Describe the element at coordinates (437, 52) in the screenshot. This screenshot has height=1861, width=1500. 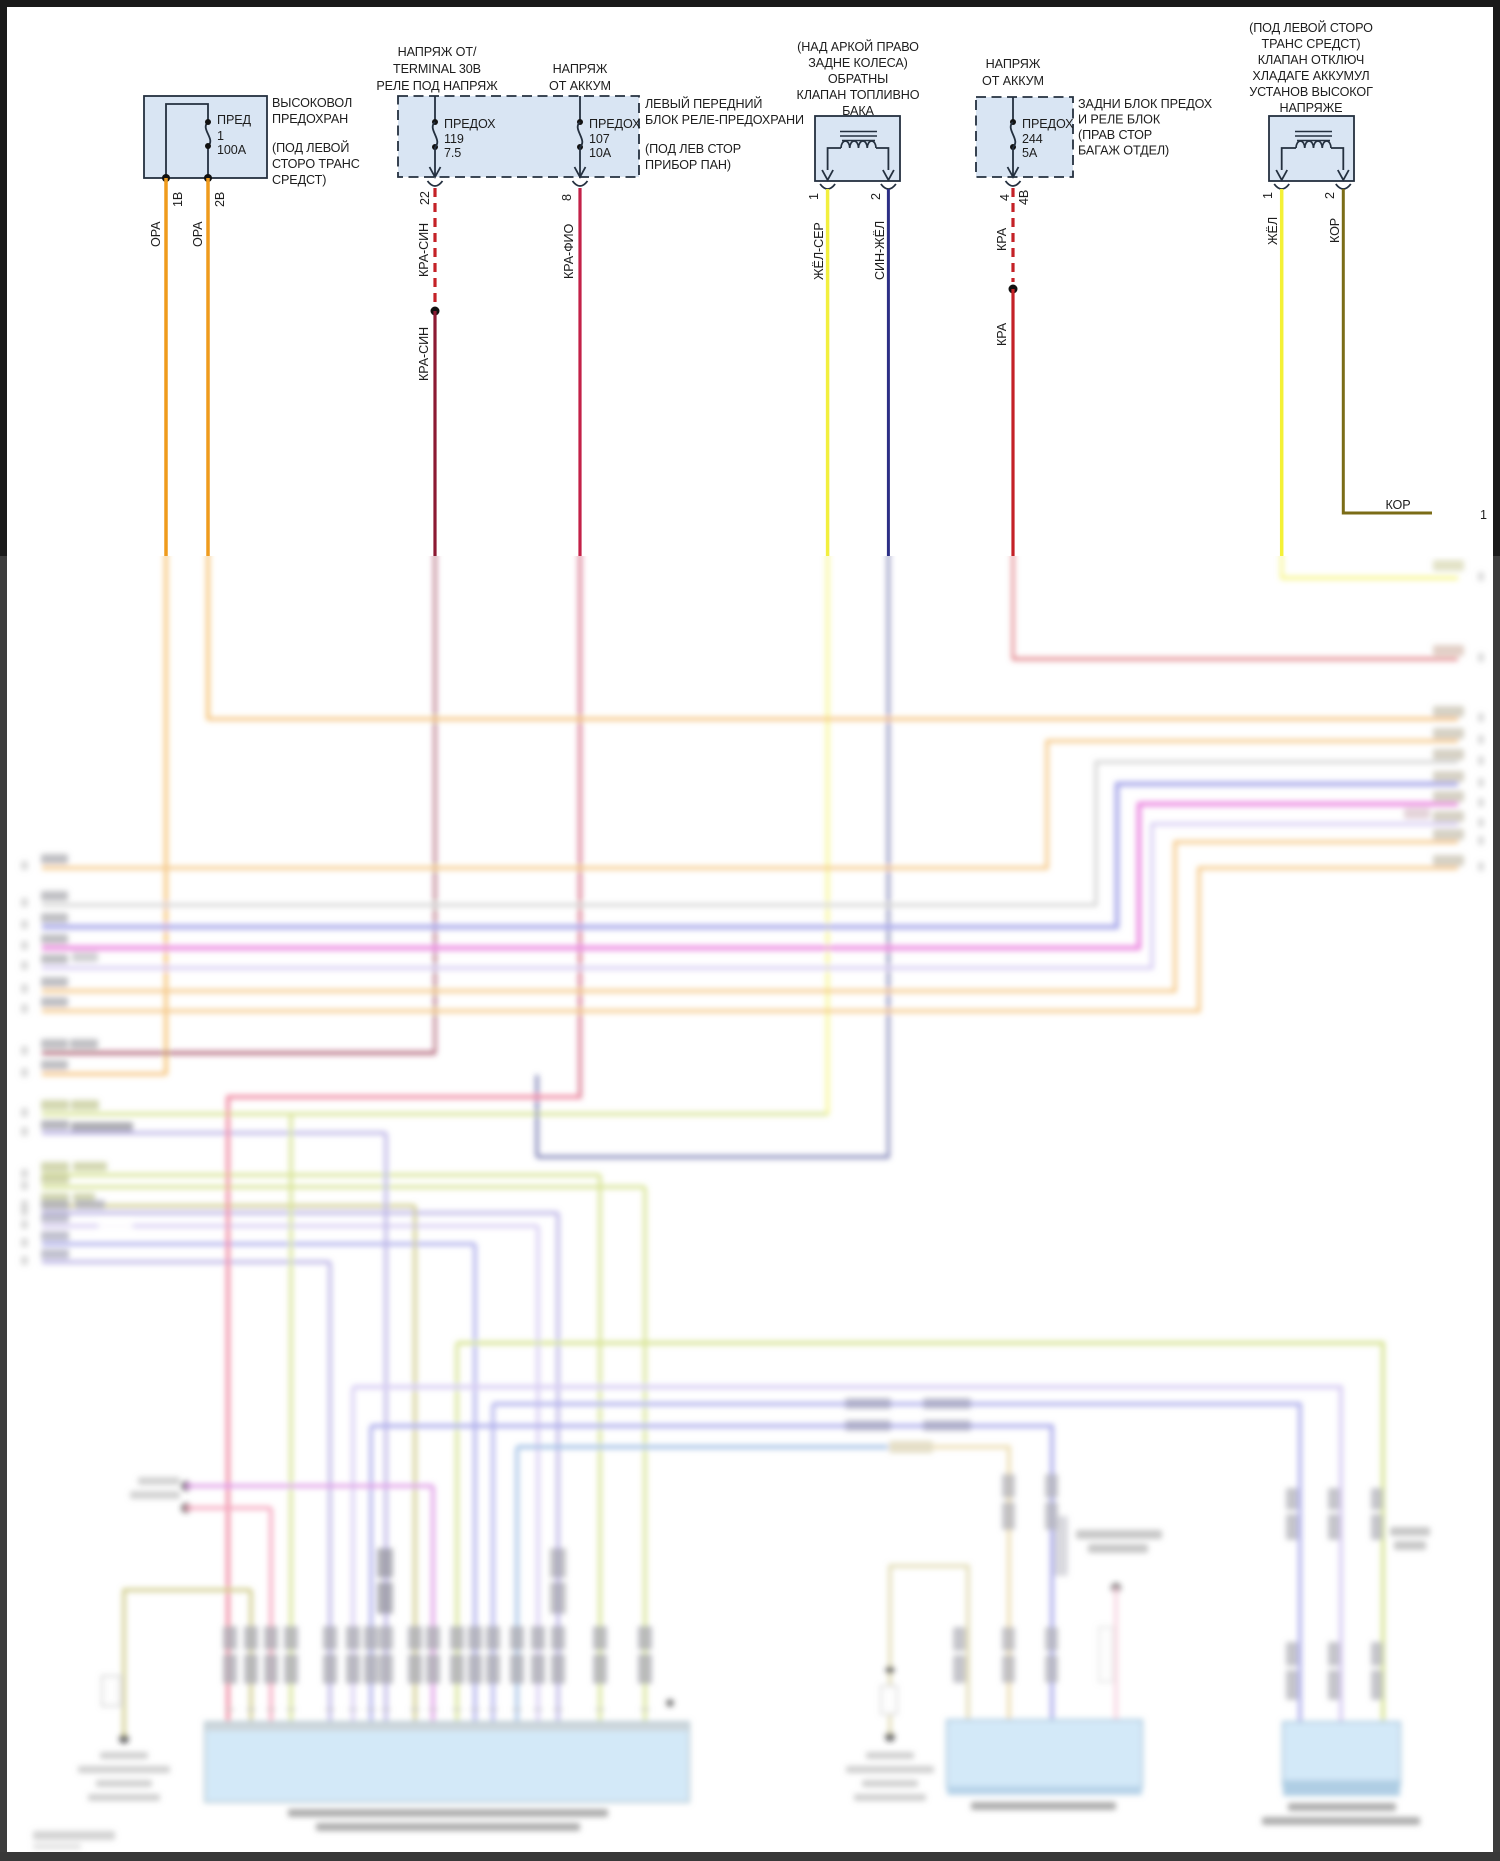
I see `svg-text: НАПРЯЖ ОТ/` at that location.